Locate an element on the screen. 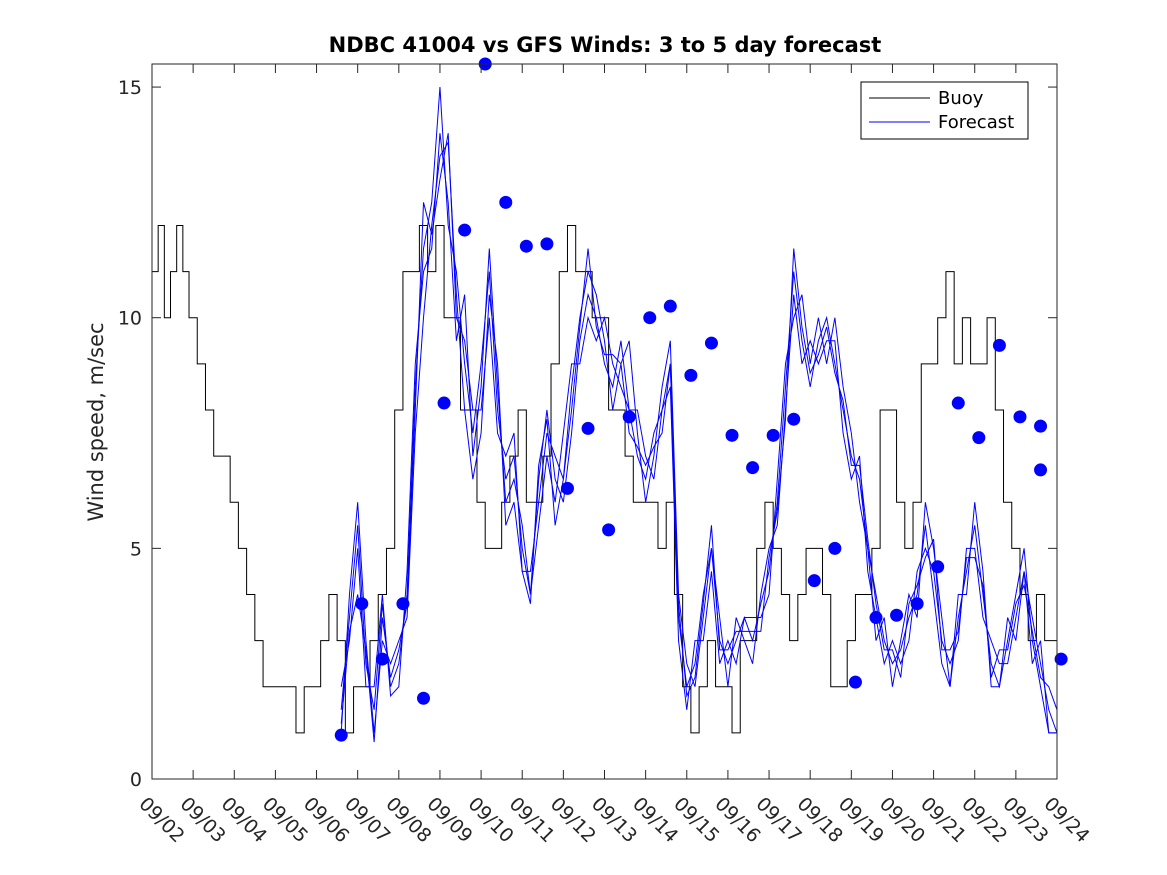 Image resolution: width=1167 pixels, height=875 pixels. legend: Buoy Forecast is located at coordinates (944, 110).